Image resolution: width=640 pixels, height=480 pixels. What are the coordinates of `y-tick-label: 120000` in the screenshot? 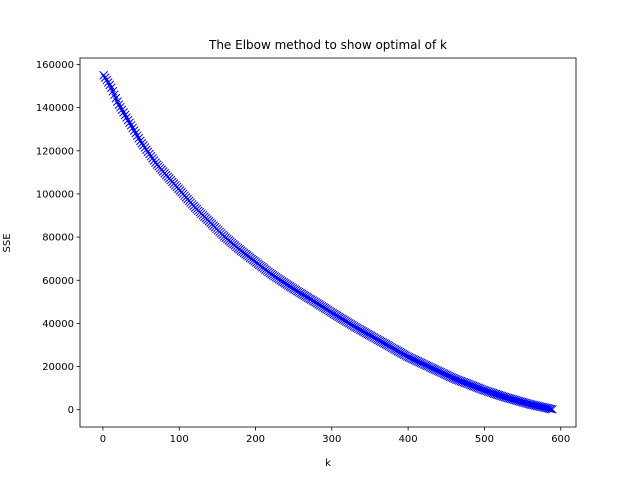 It's located at (55, 151).